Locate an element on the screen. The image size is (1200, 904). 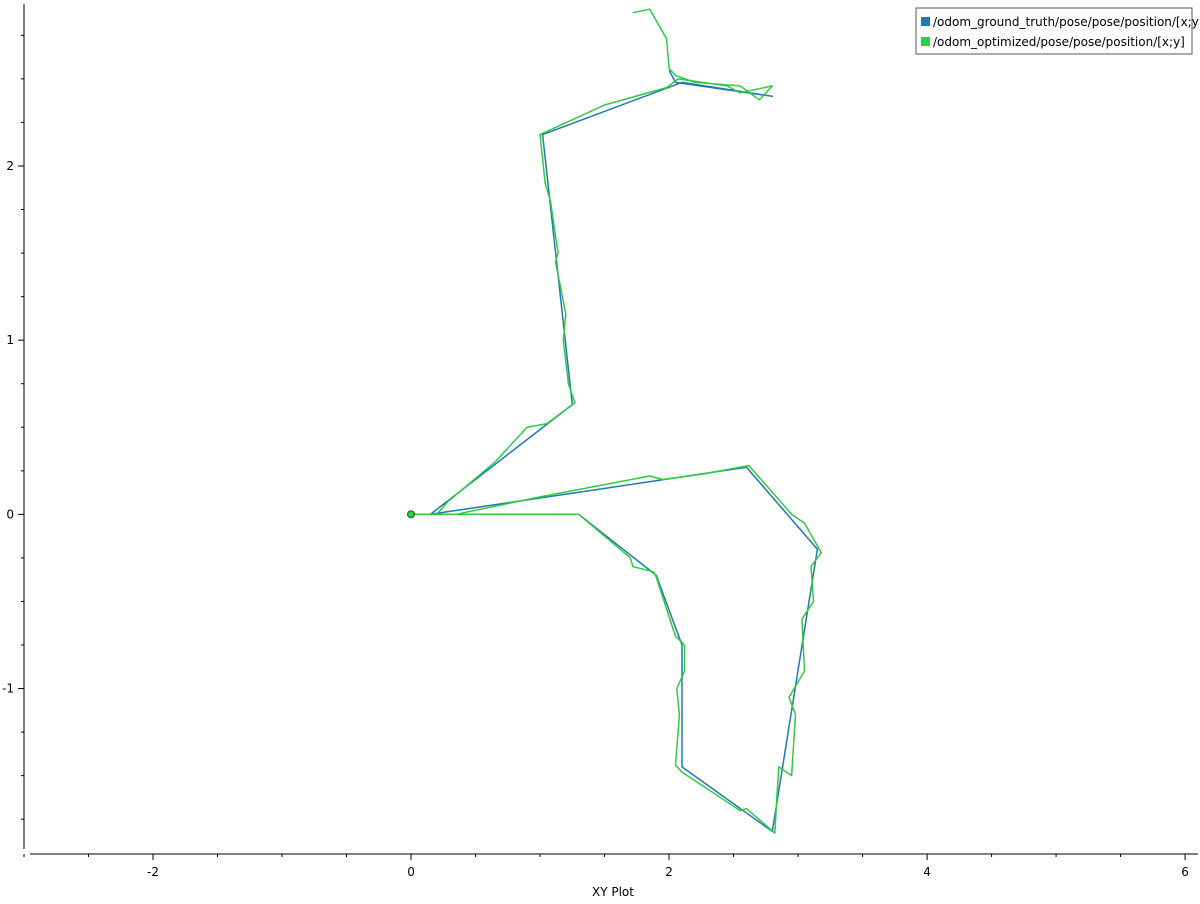
y-tick-label: 0 is located at coordinates (10, 514).